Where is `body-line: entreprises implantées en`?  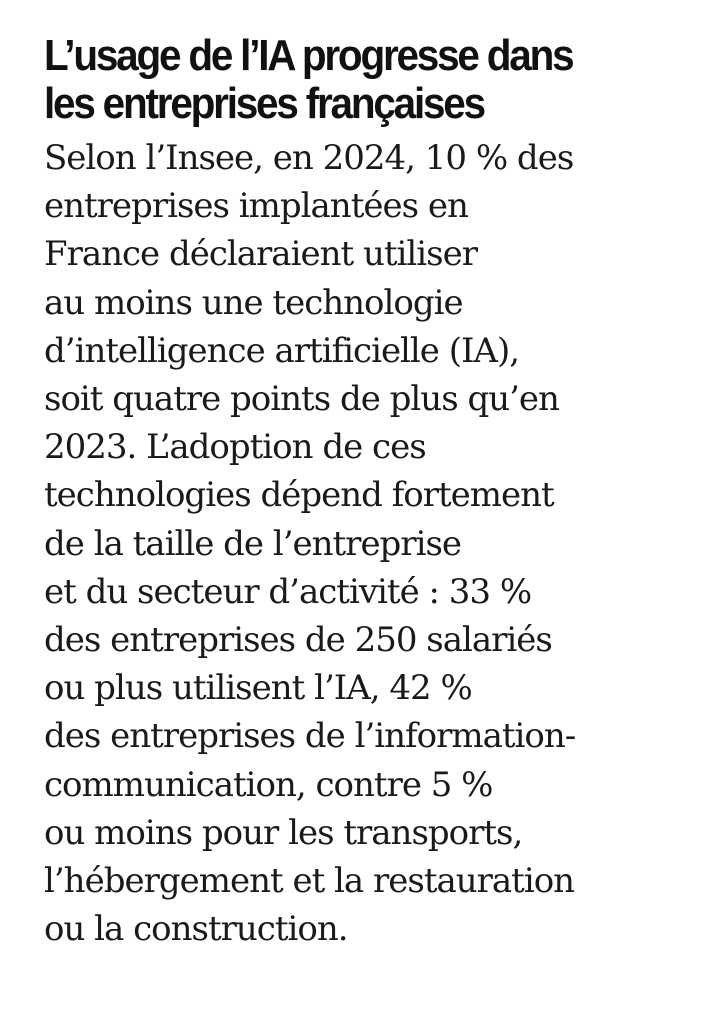 body-line: entreprises implantées en is located at coordinates (256, 206).